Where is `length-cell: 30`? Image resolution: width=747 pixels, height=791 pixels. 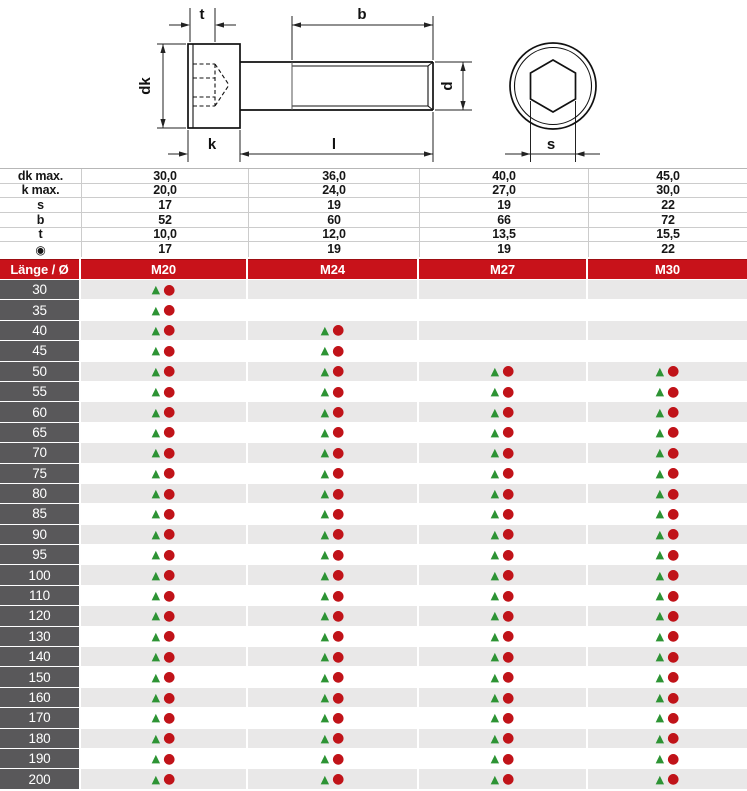 length-cell: 30 is located at coordinates (40, 290).